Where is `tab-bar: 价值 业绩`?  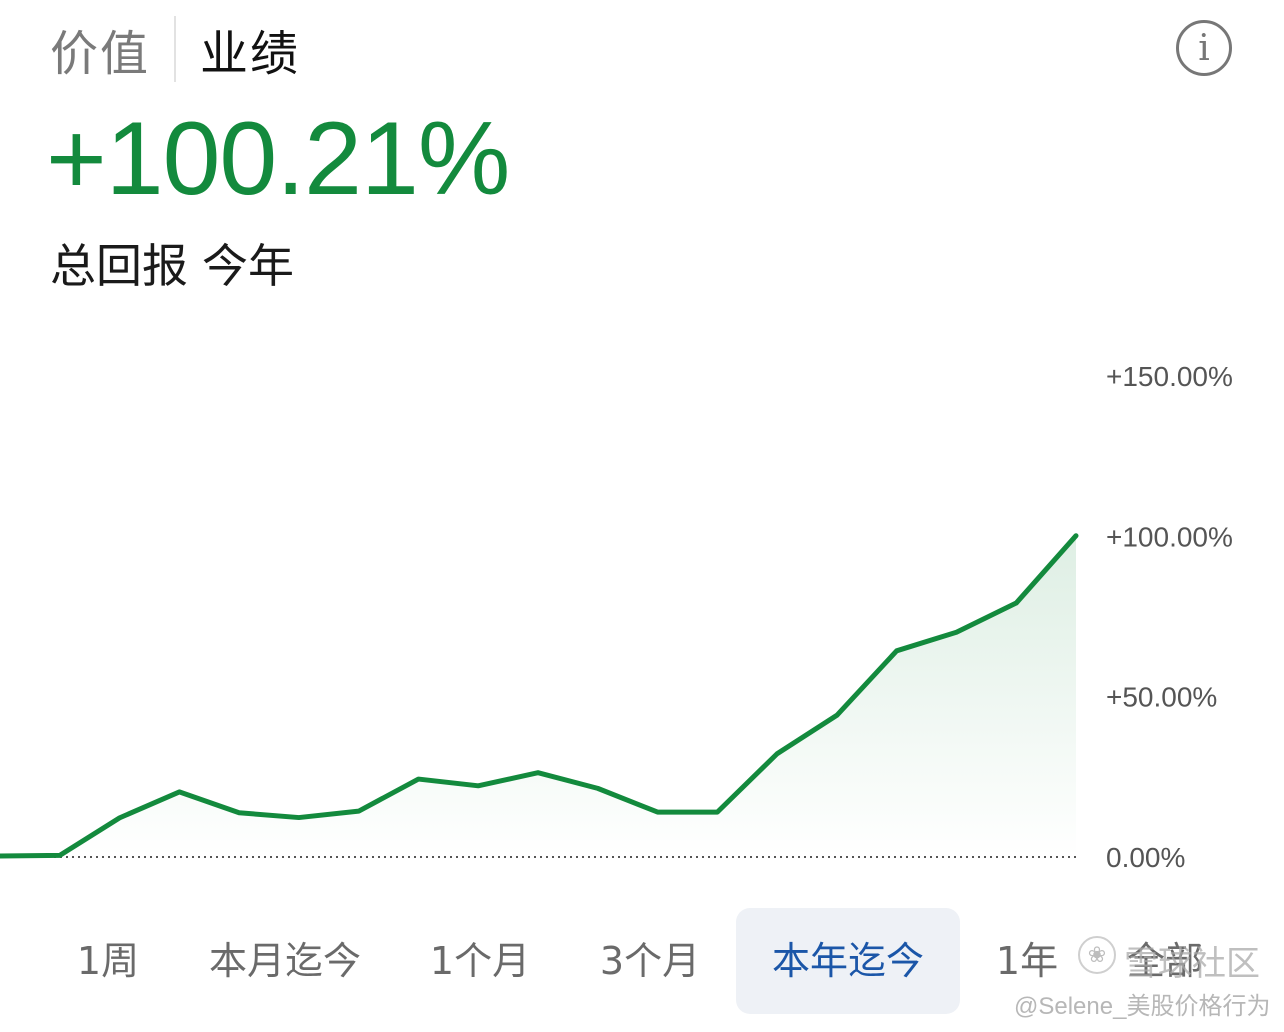
tab-bar: 价值 业绩 is located at coordinates (175, 49).